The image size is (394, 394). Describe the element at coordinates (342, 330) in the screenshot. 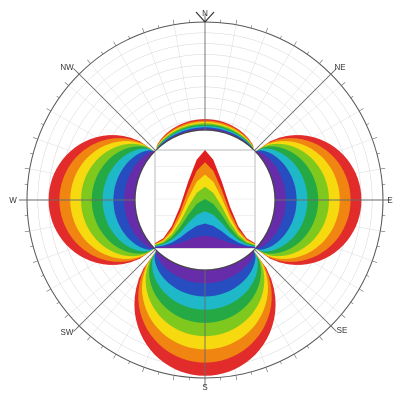

I see `label-se: SE` at that location.